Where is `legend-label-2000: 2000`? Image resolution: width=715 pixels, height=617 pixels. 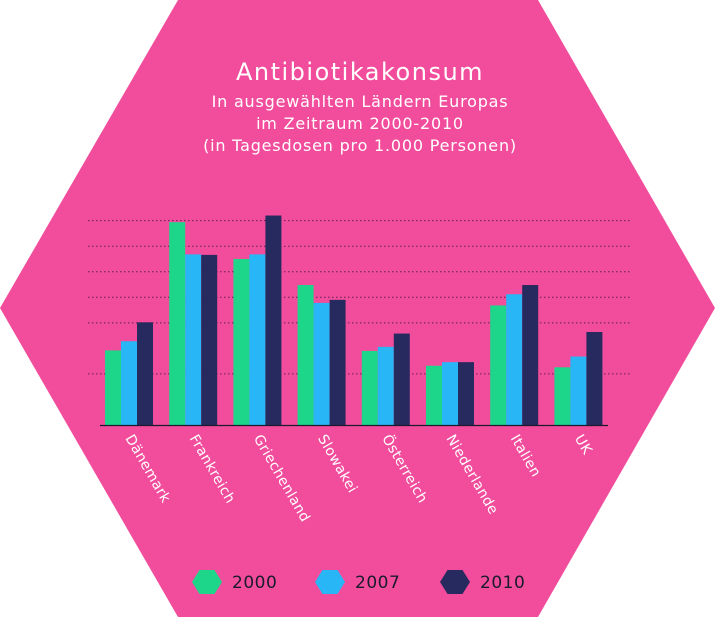
legend-label-2000: 2000 is located at coordinates (254, 583).